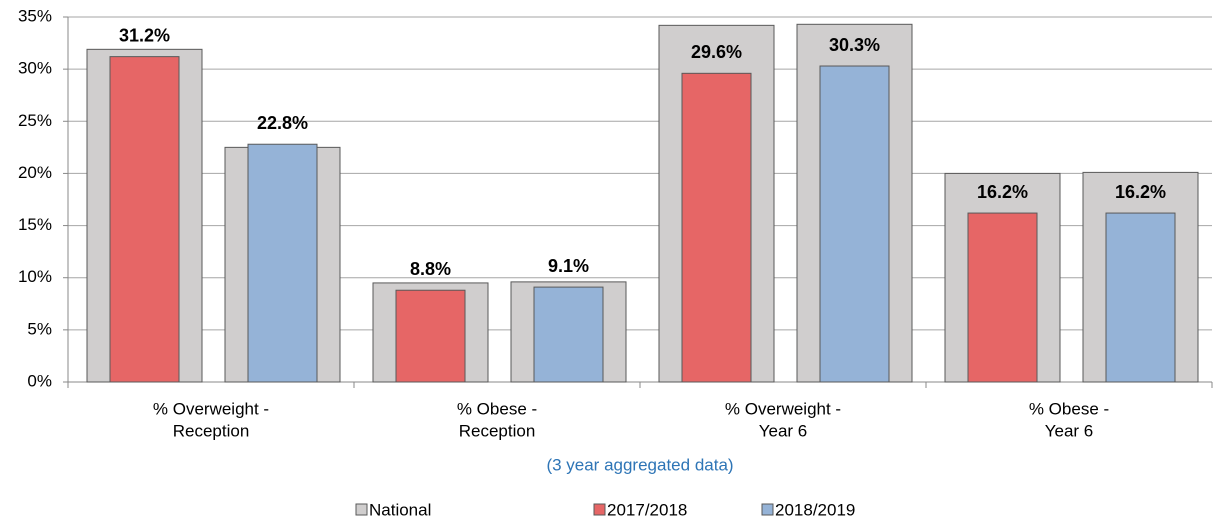  What do you see at coordinates (144, 35) in the screenshot?
I see `value-label: 31.2%` at bounding box center [144, 35].